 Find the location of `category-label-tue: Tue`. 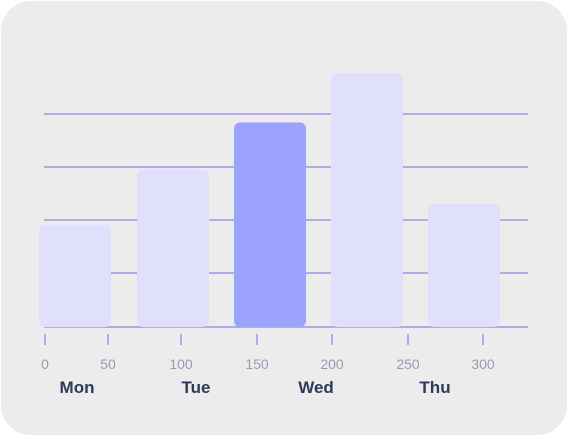

category-label-tue: Tue is located at coordinates (196, 387).